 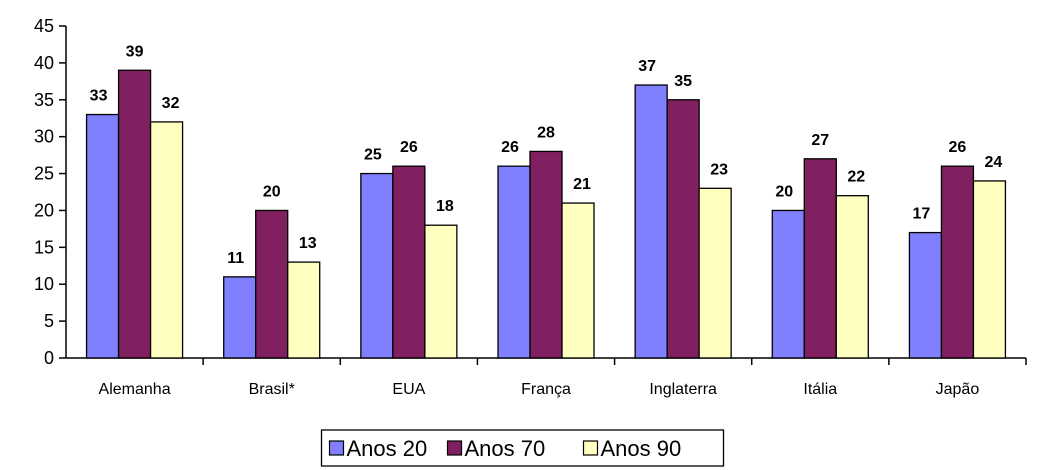 What do you see at coordinates (994, 162) in the screenshot?
I see `data-label: 24` at bounding box center [994, 162].